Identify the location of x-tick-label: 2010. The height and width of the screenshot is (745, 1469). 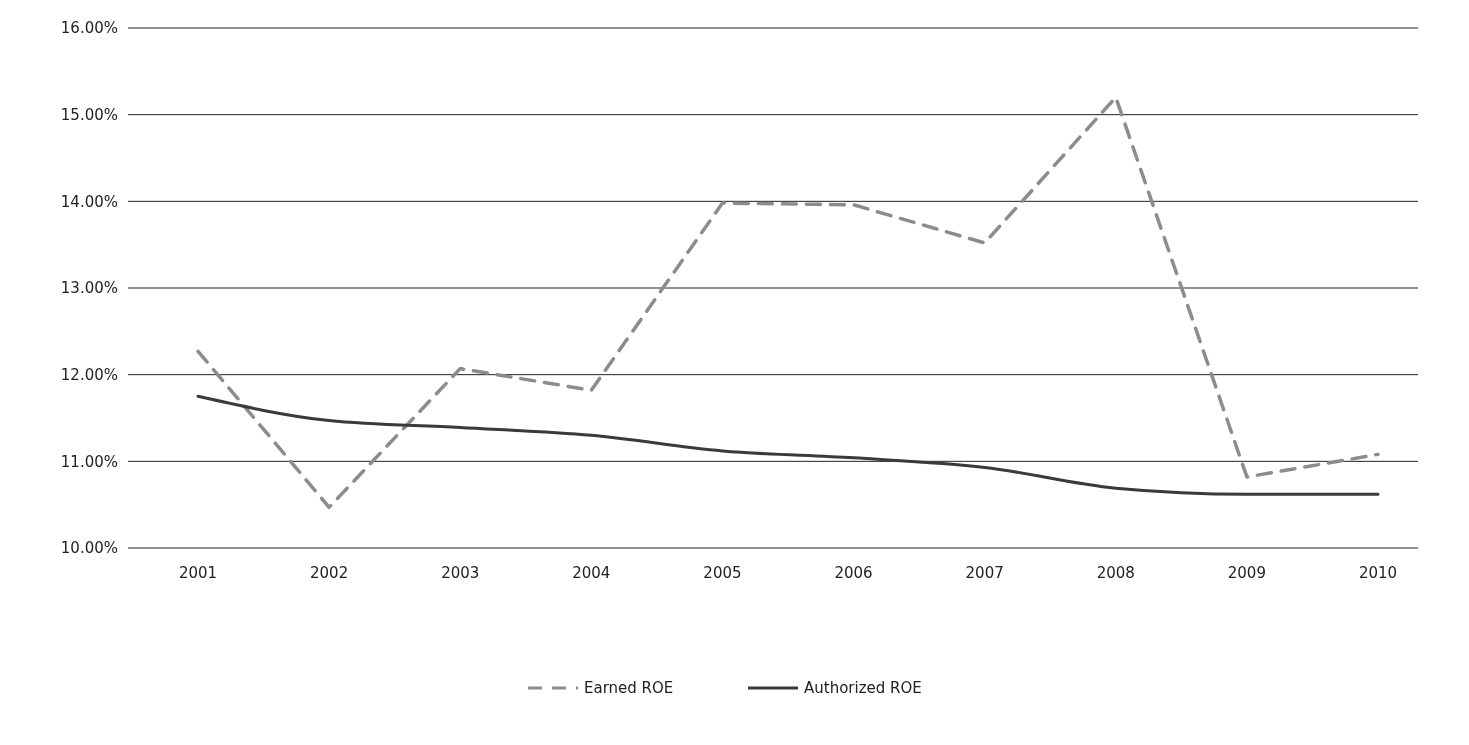
(1378, 573).